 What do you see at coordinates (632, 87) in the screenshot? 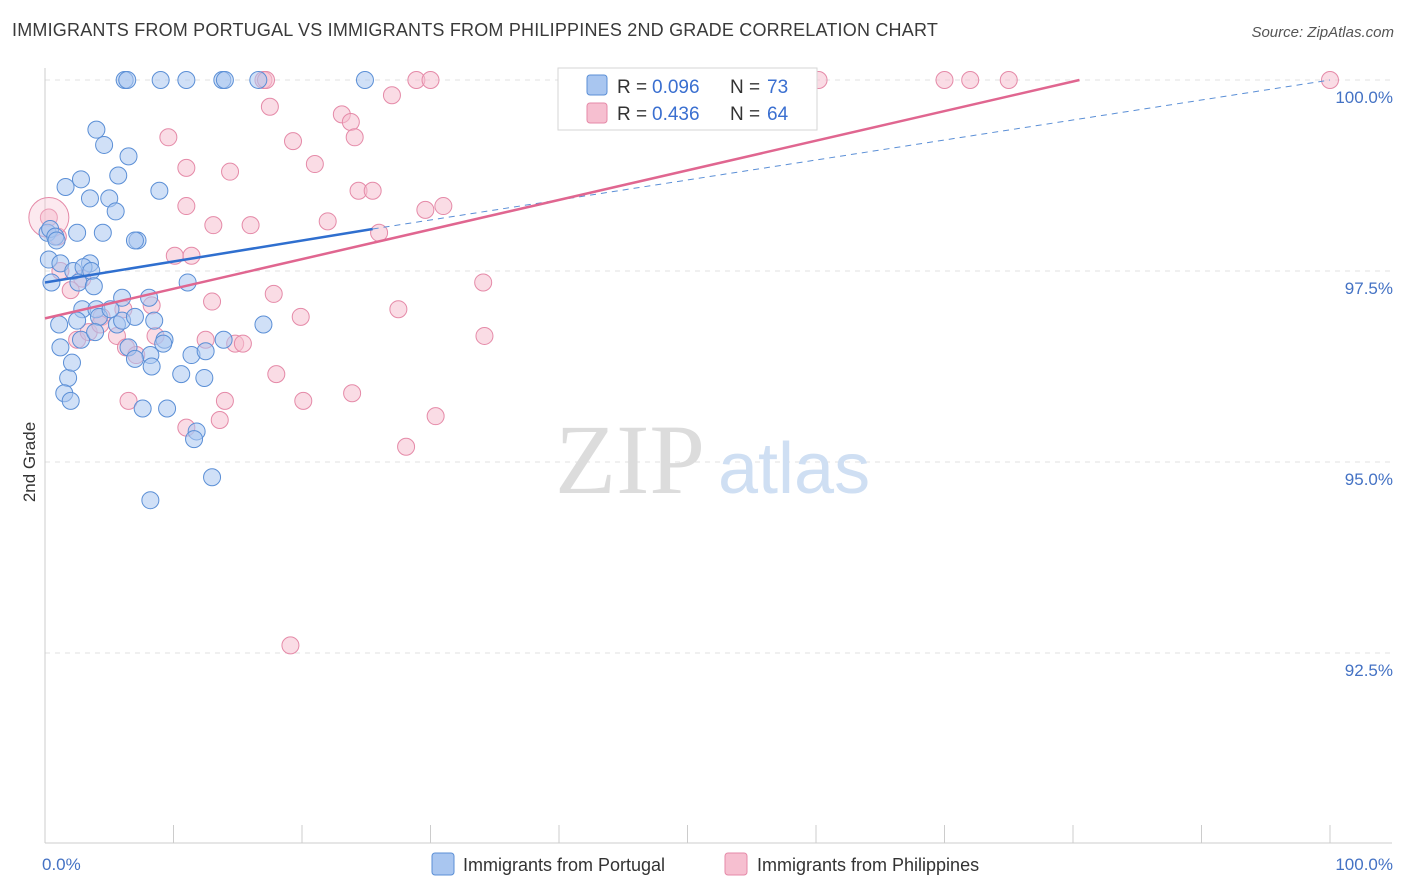
I see `legend-r-label-portugal: R =` at bounding box center [632, 87].